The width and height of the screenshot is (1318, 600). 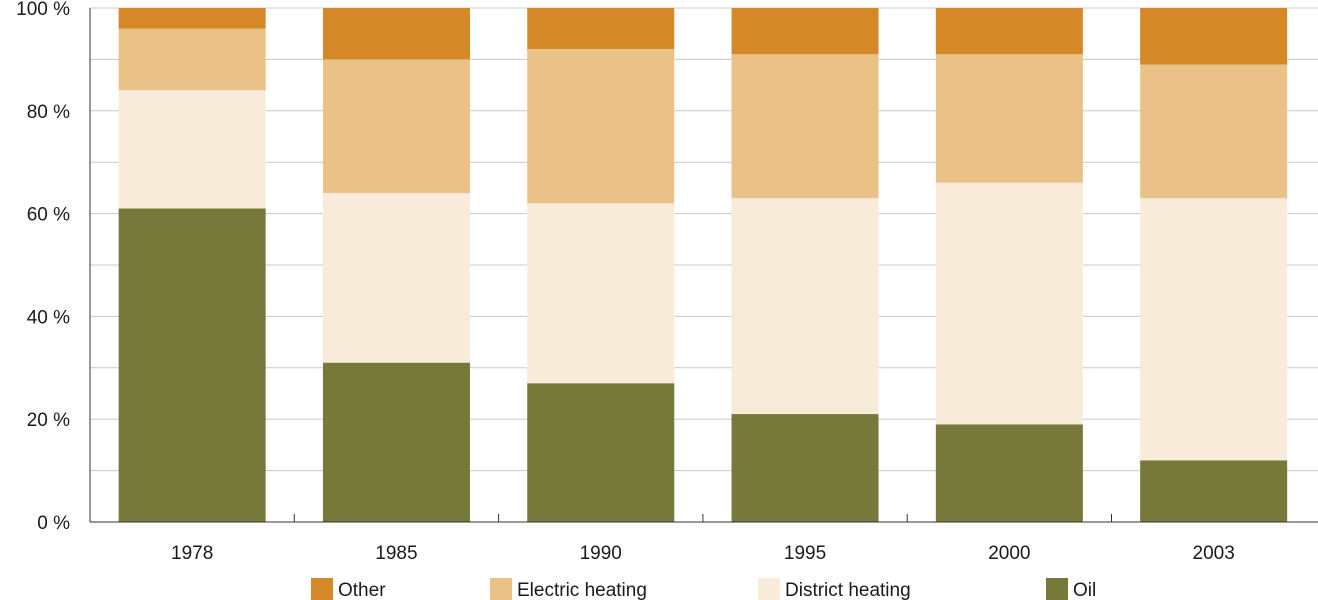 I want to click on bar-1995-other, so click(x=805, y=31).